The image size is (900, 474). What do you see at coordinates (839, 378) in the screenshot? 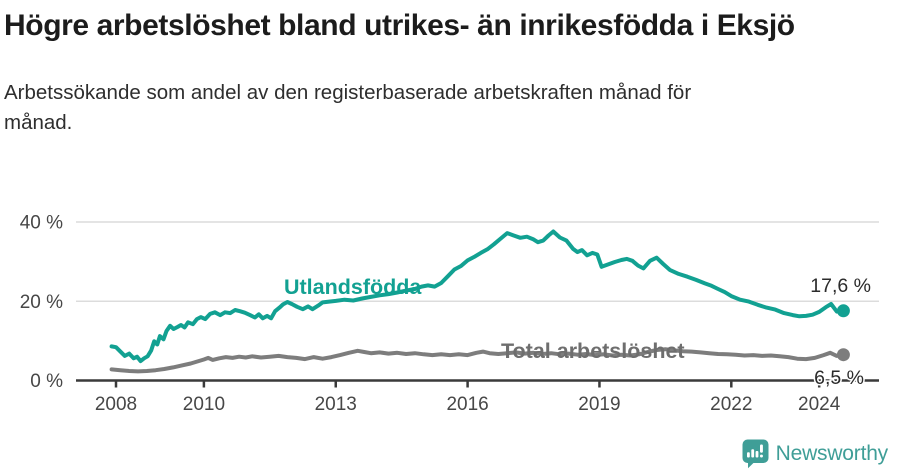
I see `end-value-label-total: 6,5 %` at bounding box center [839, 378].